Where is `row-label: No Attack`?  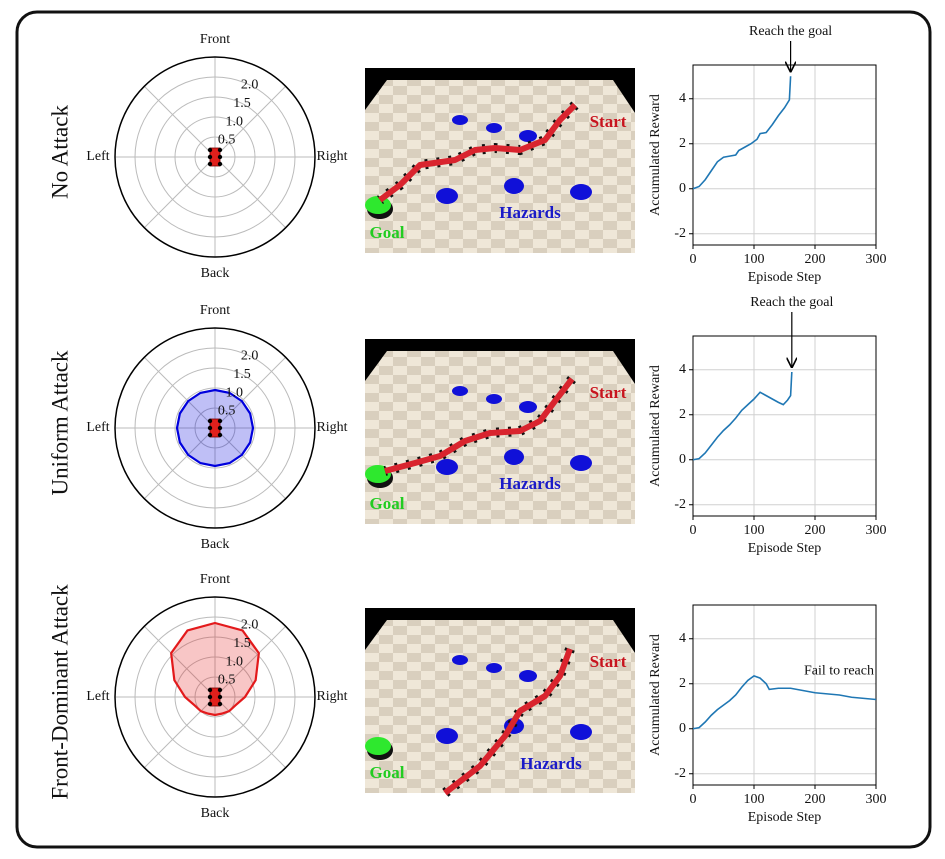 row-label: No Attack is located at coordinates (59, 152).